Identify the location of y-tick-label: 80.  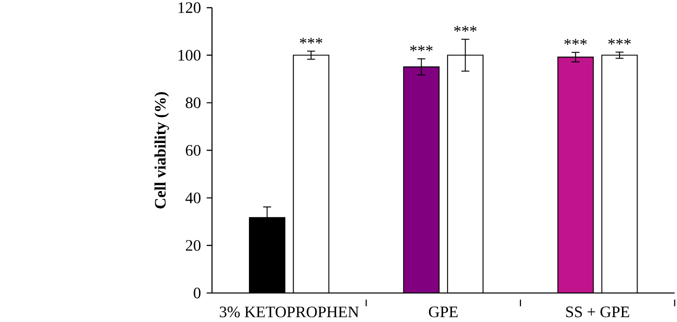
(193, 102).